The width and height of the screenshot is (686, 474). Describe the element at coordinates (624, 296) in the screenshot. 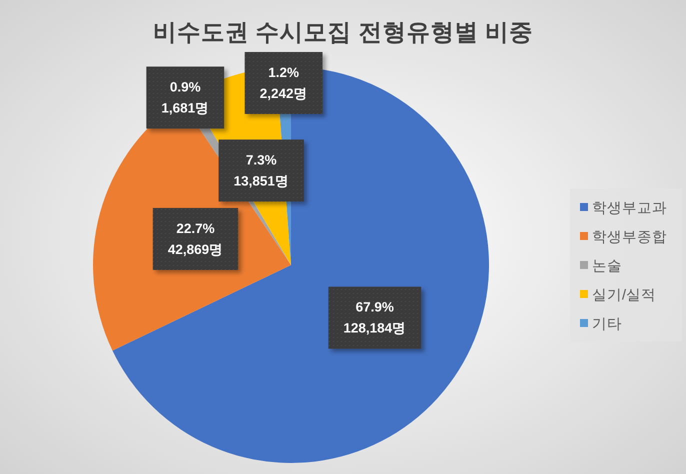

I see `legend-label: 실기/실적` at that location.